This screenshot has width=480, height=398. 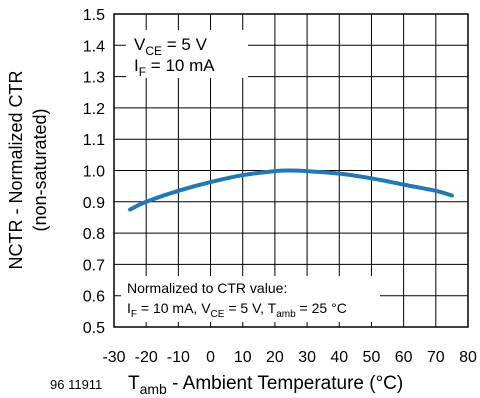 What do you see at coordinates (291, 190) in the screenshot?
I see `series-line` at bounding box center [291, 190].